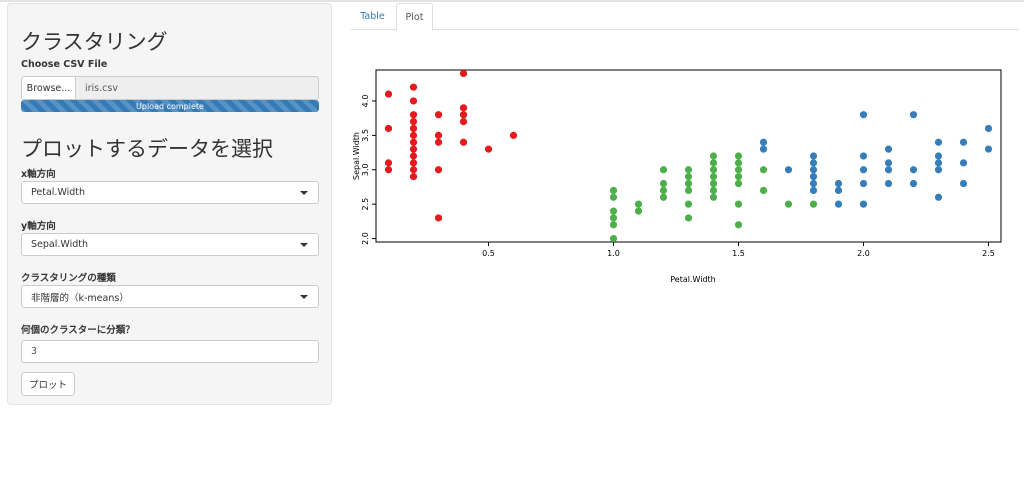 The height and width of the screenshot is (493, 1024). What do you see at coordinates (863, 253) in the screenshot?
I see `x-tick-label: 2.0` at bounding box center [863, 253].